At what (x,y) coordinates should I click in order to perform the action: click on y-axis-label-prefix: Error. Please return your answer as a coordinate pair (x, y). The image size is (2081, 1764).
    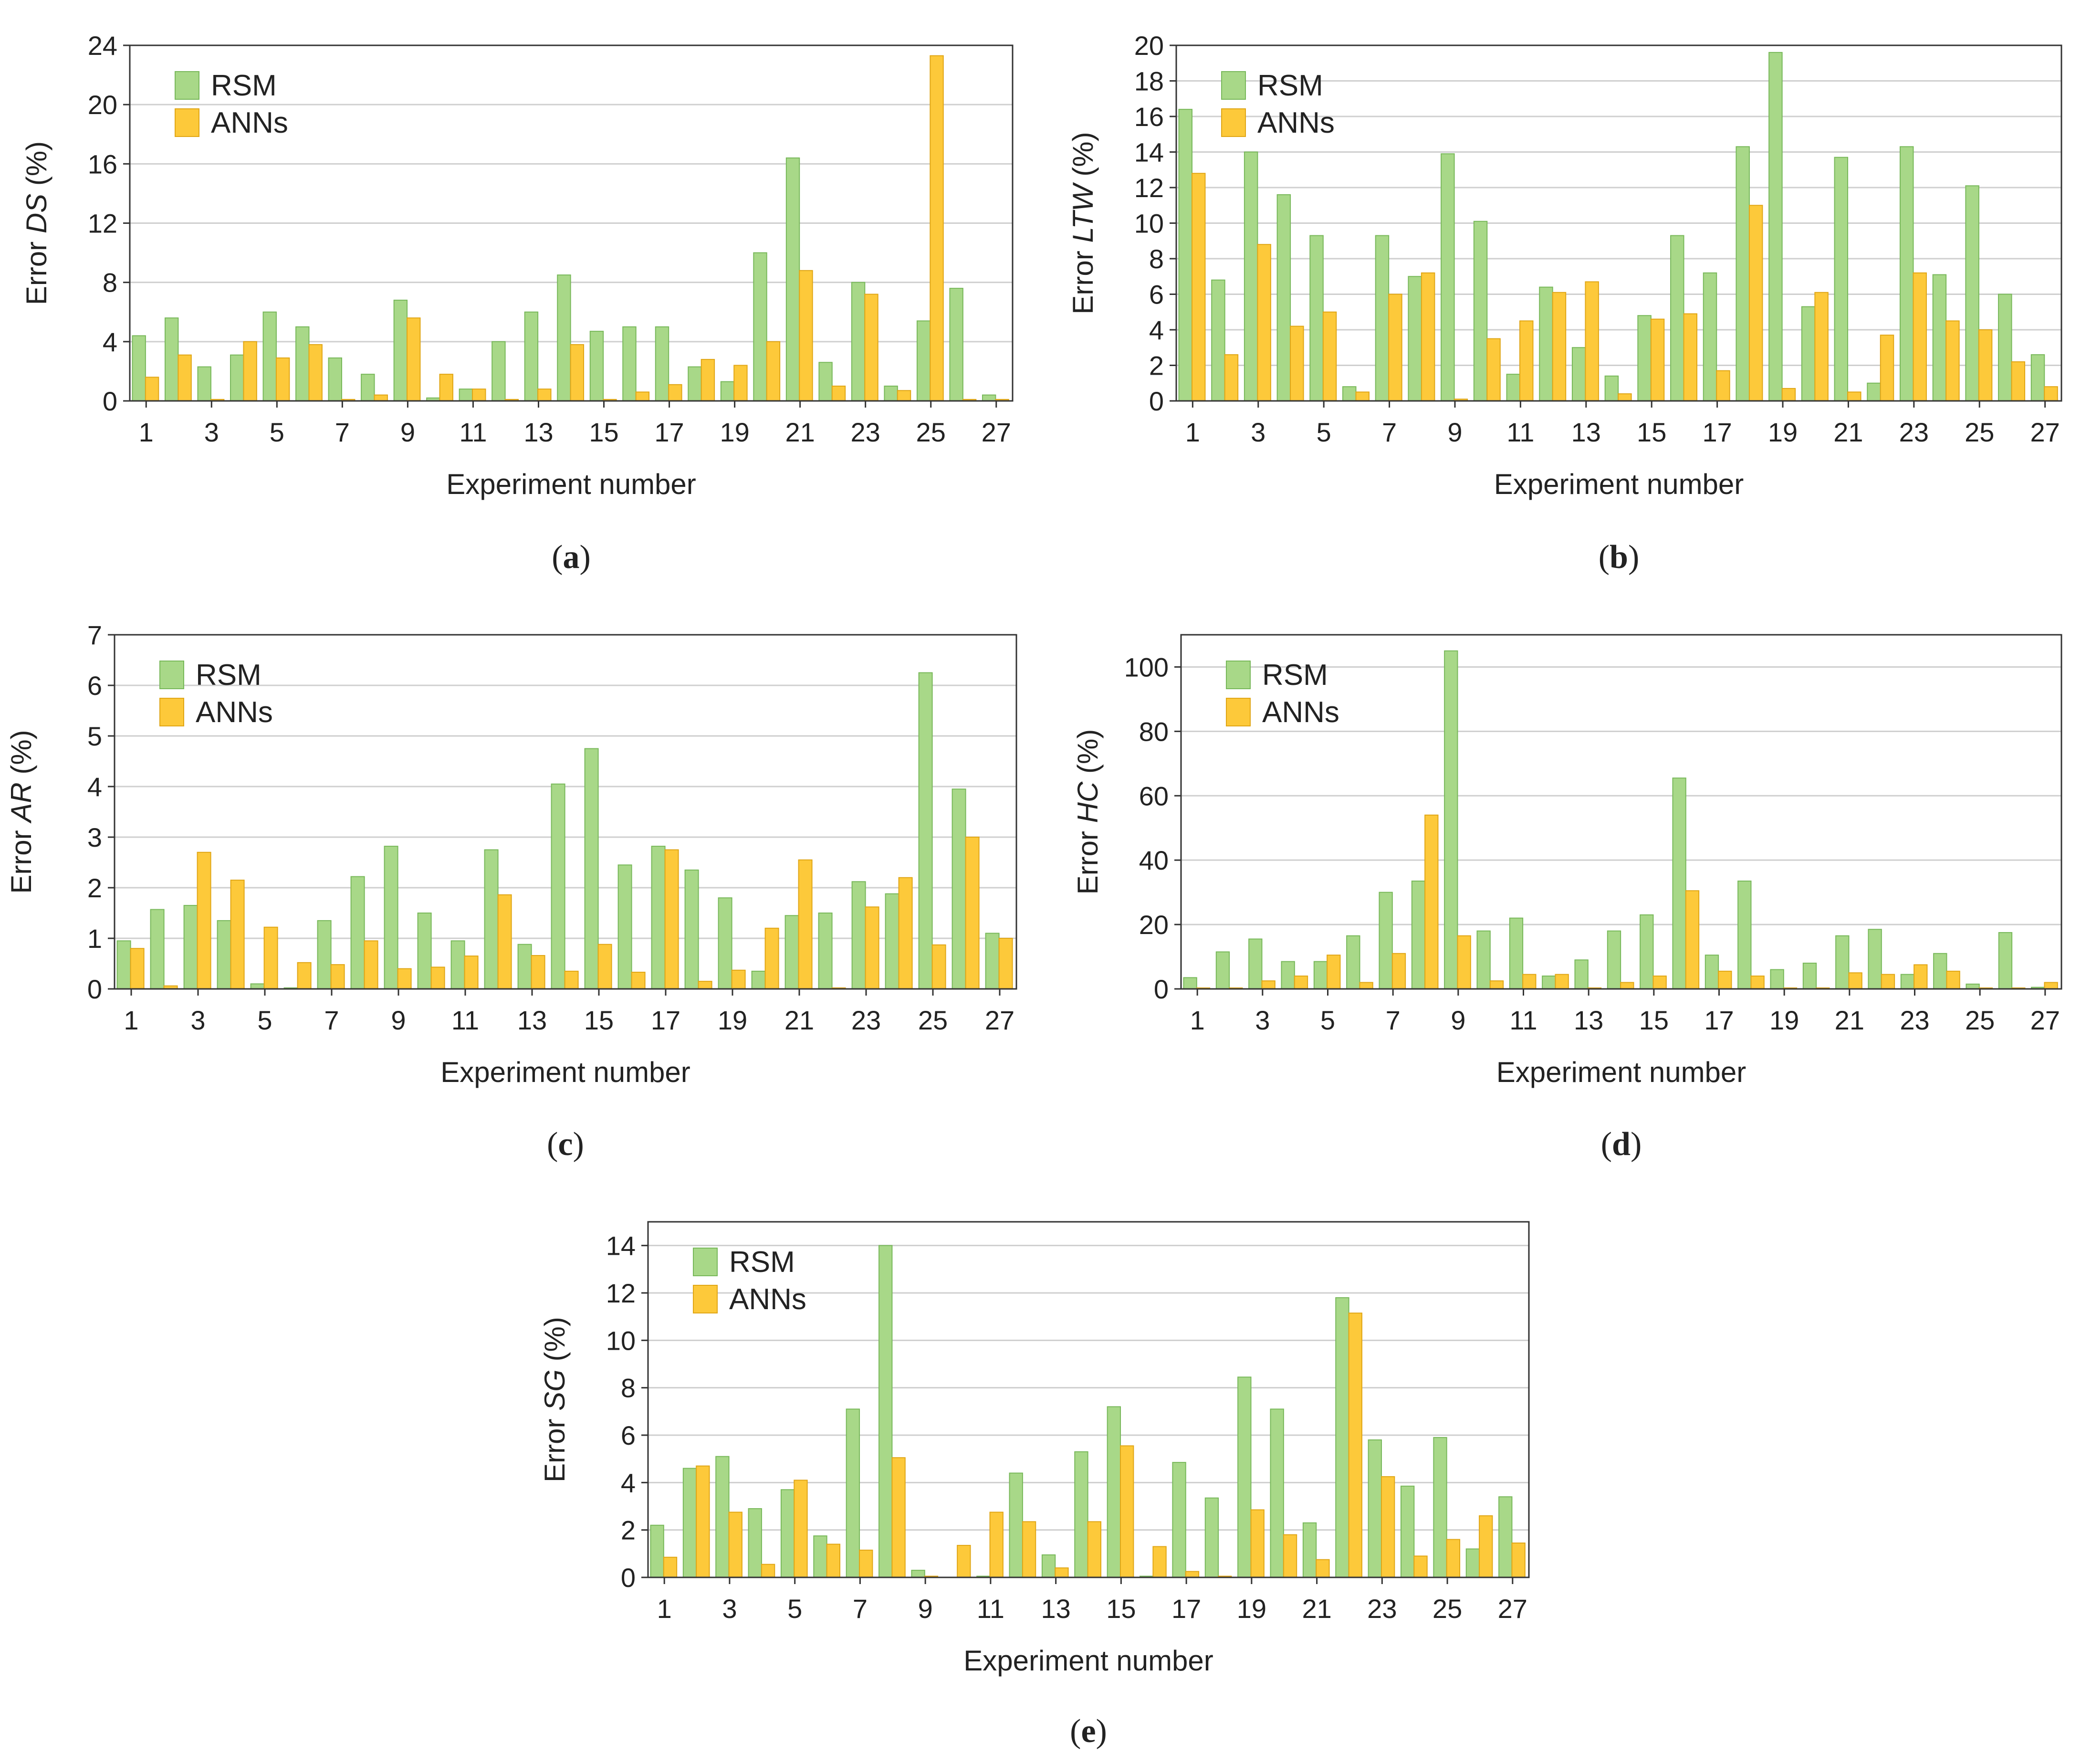
    Looking at the image, I should click on (1083, 279).